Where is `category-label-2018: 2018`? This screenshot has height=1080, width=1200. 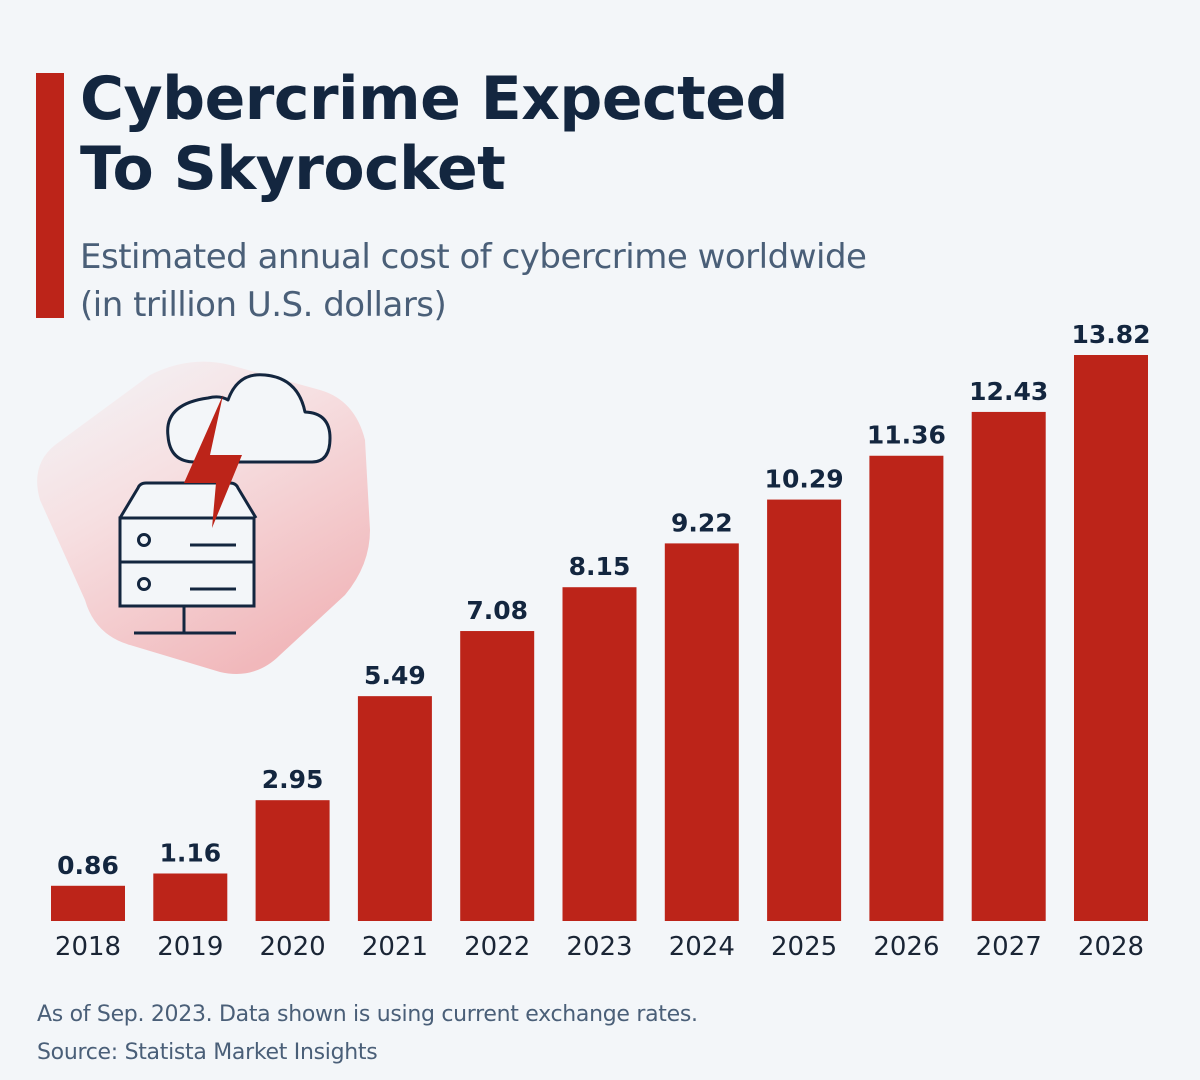 category-label-2018: 2018 is located at coordinates (88, 947).